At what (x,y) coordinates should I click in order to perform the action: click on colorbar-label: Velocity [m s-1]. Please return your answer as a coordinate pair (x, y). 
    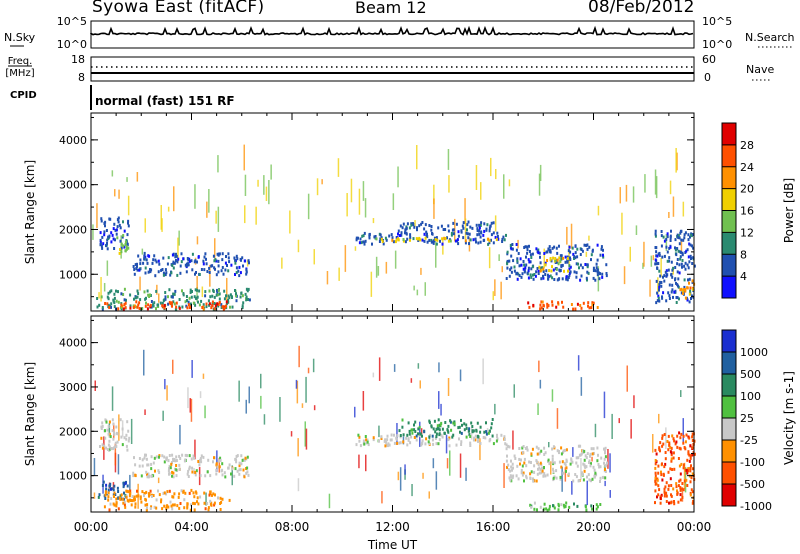
    Looking at the image, I should click on (789, 418).